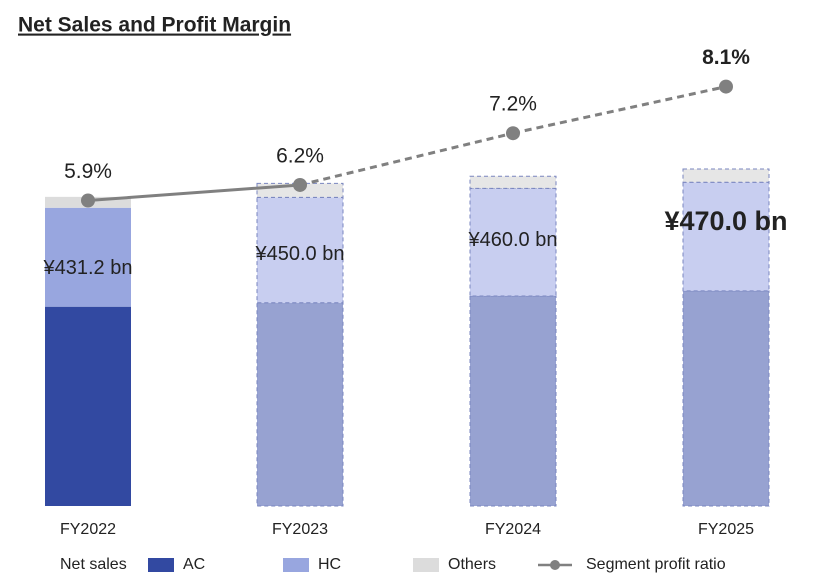 This screenshot has height=579, width=815. Describe the element at coordinates (154, 25) in the screenshot. I see `chart-title: Net Sales and Profit Margin` at that location.